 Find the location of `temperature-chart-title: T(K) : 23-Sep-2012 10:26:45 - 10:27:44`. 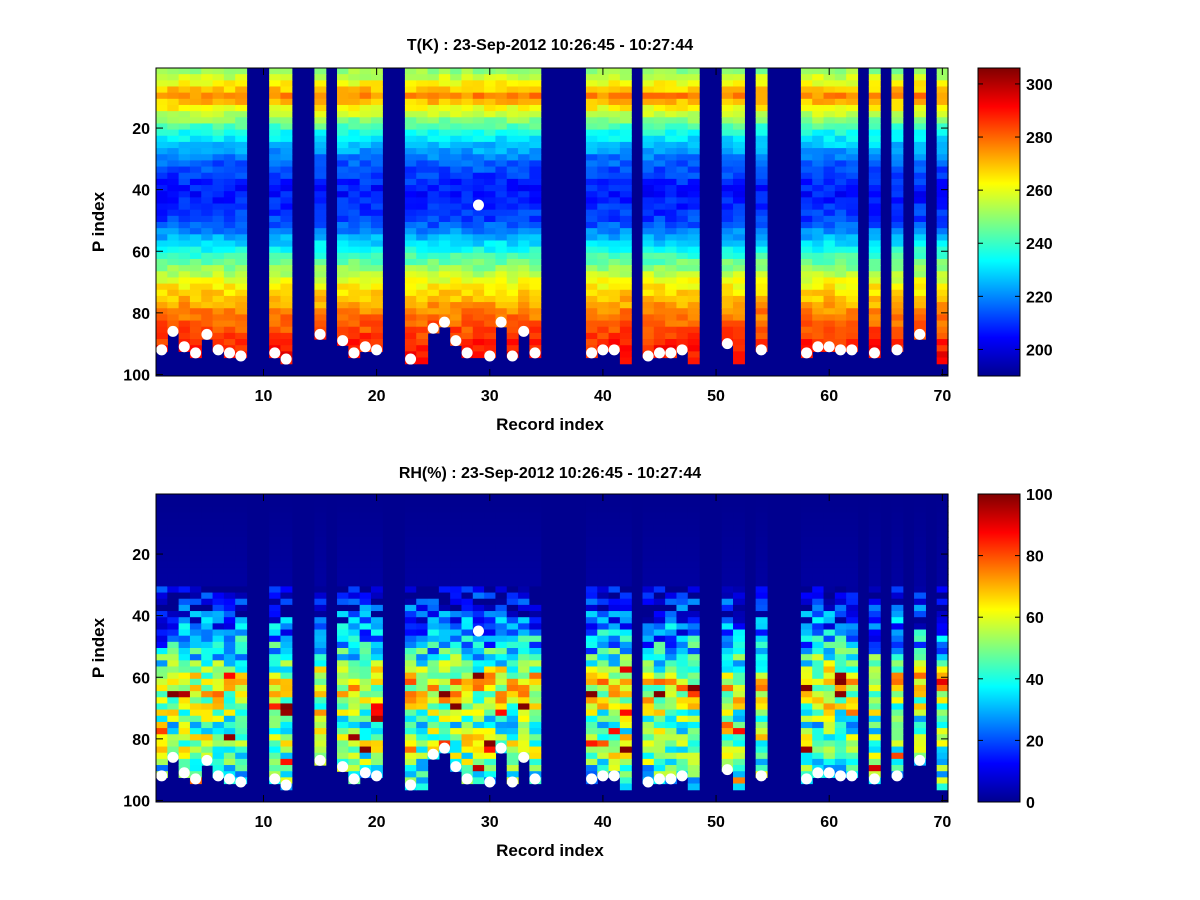

temperature-chart-title: T(K) : 23-Sep-2012 10:26:45 - 10:27:44 is located at coordinates (550, 45).